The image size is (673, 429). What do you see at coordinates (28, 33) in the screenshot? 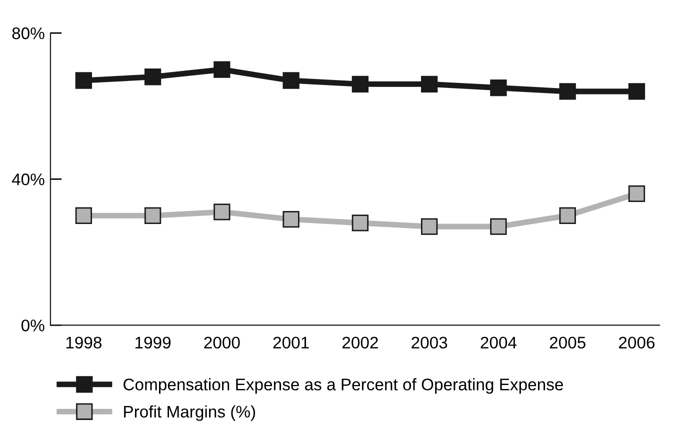
I see `y-tick-label: 80%` at bounding box center [28, 33].